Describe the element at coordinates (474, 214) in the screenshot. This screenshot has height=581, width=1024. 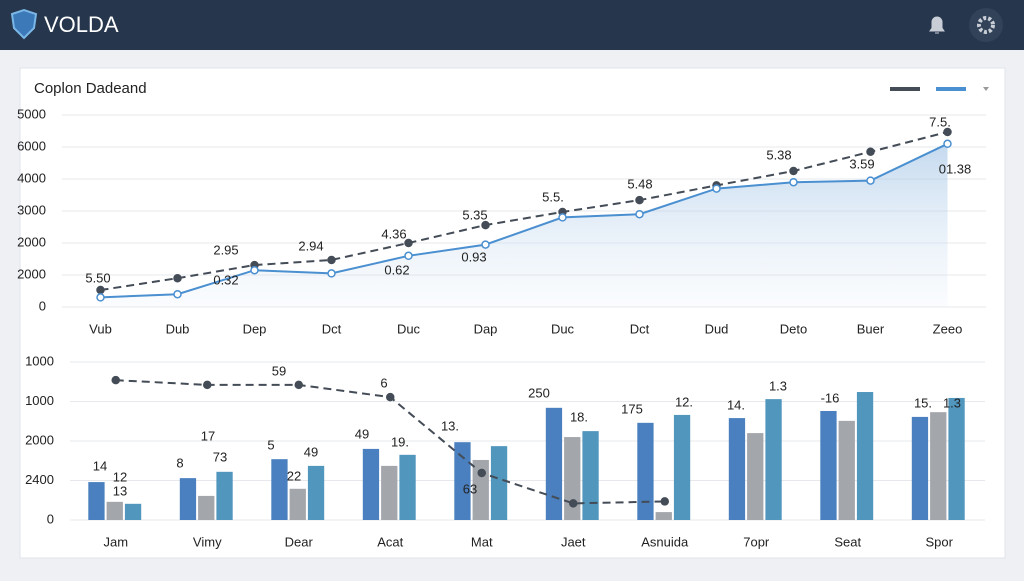
I see `data-annotation: 5.35` at that location.